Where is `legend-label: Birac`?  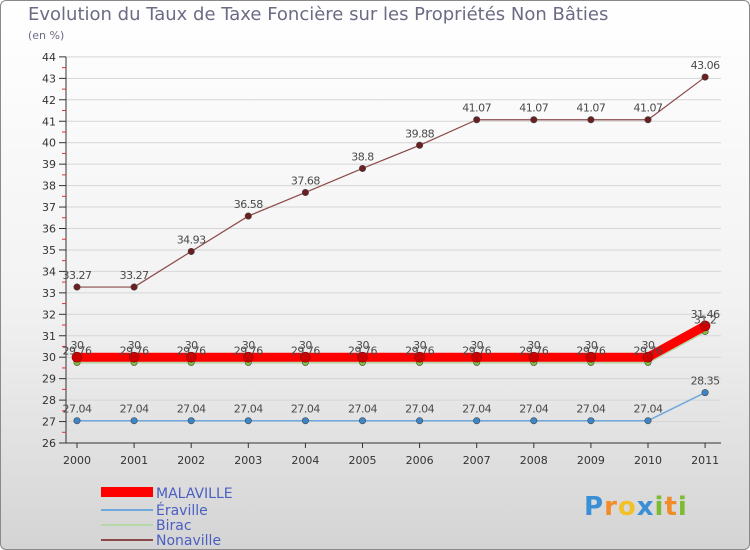
legend-label: Birac is located at coordinates (174, 526).